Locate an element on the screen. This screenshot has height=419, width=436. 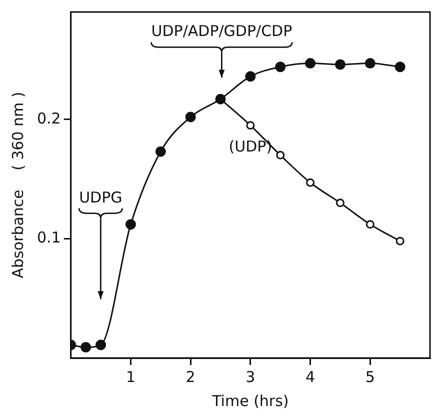
y-tick-label: 0.2 is located at coordinates (48, 118).